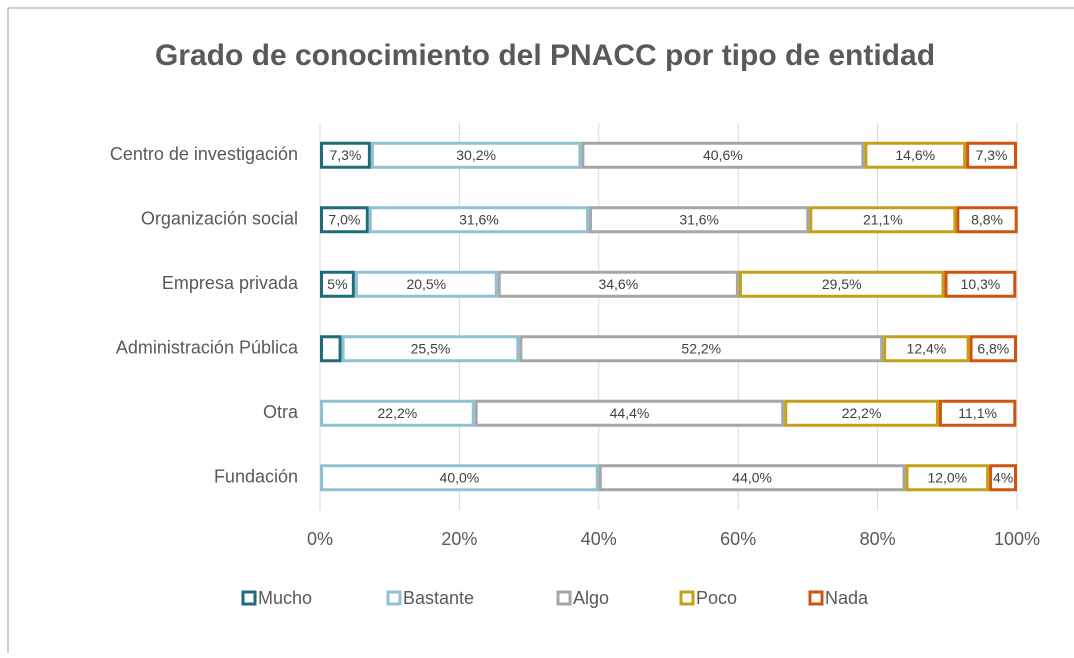  I want to click on data-label: 4%, so click(1003, 477).